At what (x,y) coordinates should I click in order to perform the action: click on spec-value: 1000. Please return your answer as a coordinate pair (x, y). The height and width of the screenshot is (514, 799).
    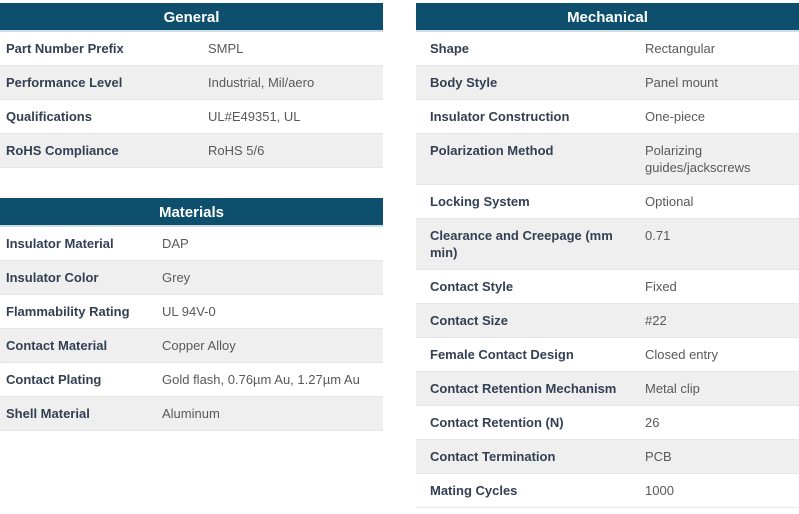
    Looking at the image, I should click on (659, 490).